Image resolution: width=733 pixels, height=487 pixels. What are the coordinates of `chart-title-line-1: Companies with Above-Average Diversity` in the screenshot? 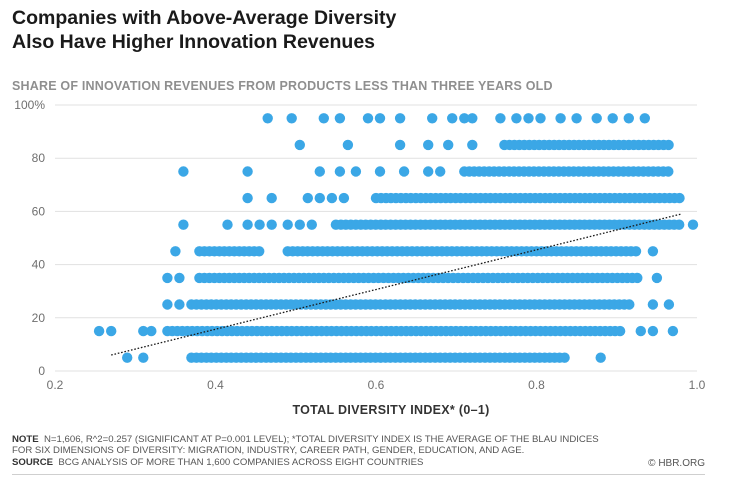 It's located at (204, 18).